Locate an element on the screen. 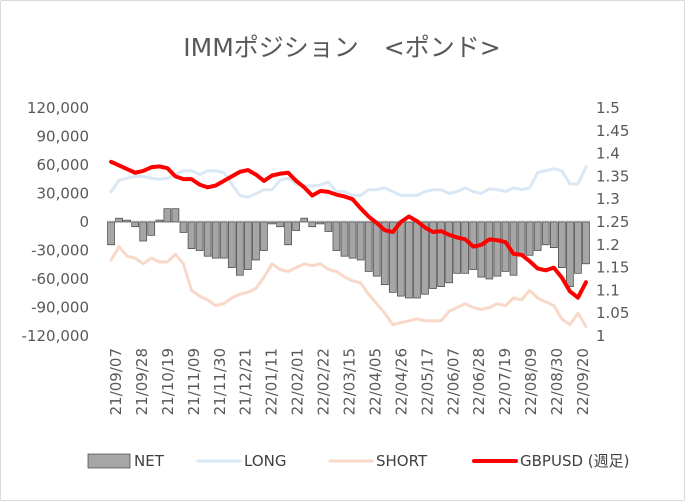  left-tick-label: 120,000 is located at coordinates (58, 108).